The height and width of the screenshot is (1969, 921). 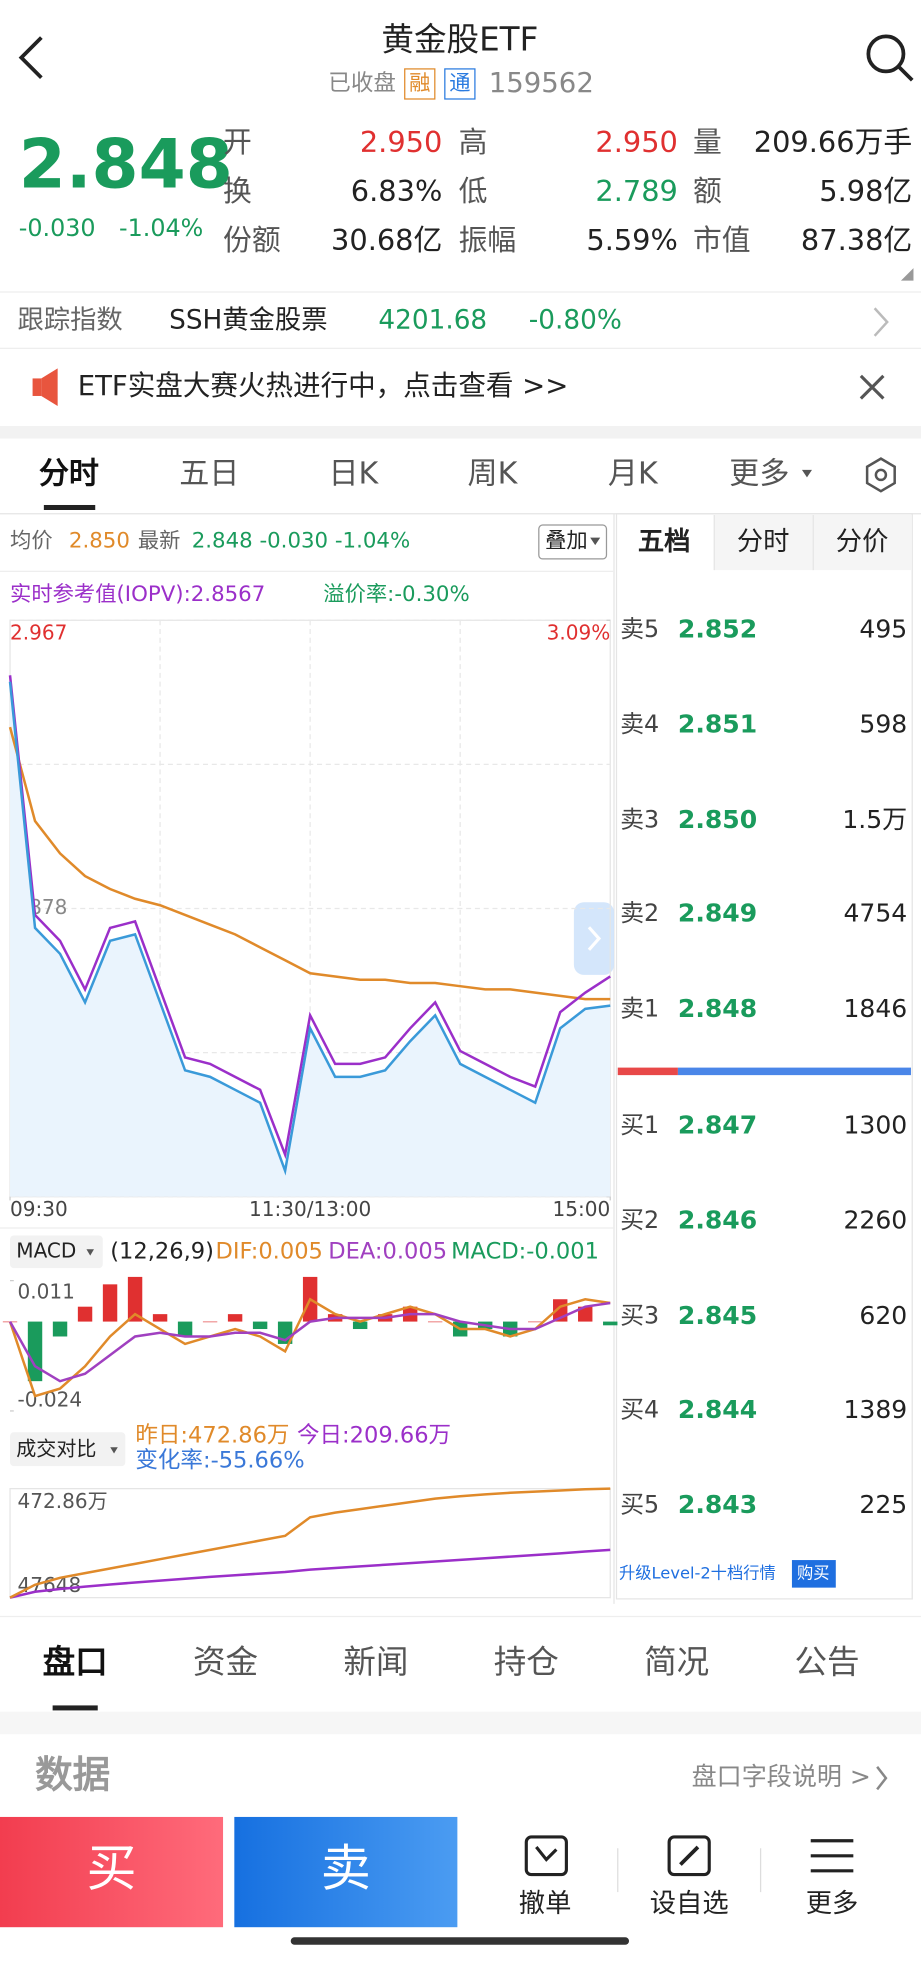 What do you see at coordinates (722, 240) in the screenshot?
I see `field-label: 市值` at bounding box center [722, 240].